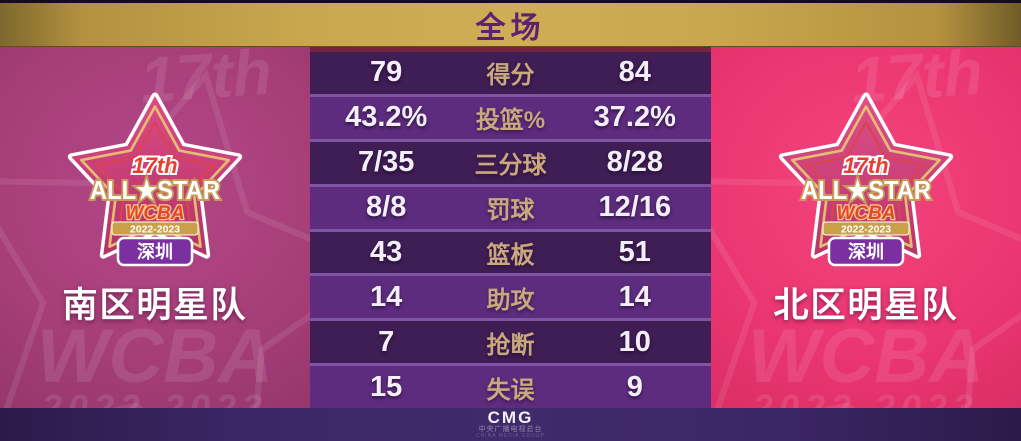 This screenshot has height=441, width=1021. Describe the element at coordinates (635, 207) in the screenshot. I see `stat-value-north: 12/16` at that location.